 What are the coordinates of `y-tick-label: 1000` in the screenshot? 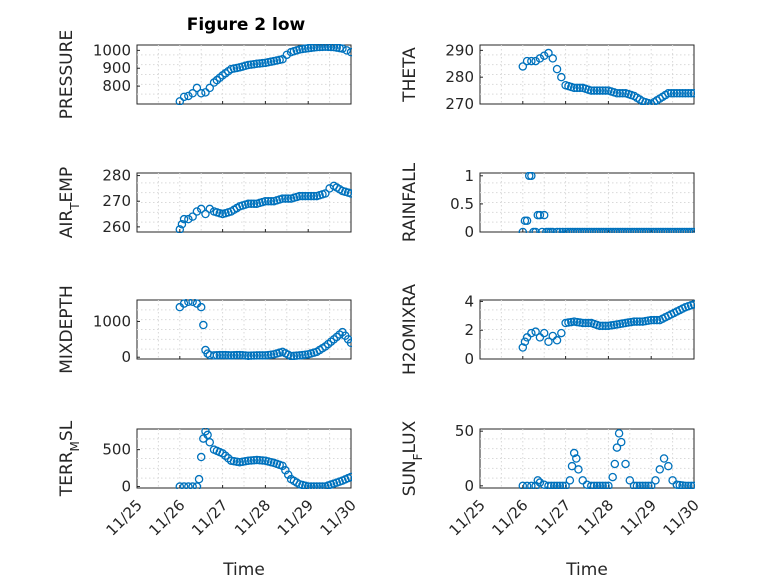 It's located at (112, 50).